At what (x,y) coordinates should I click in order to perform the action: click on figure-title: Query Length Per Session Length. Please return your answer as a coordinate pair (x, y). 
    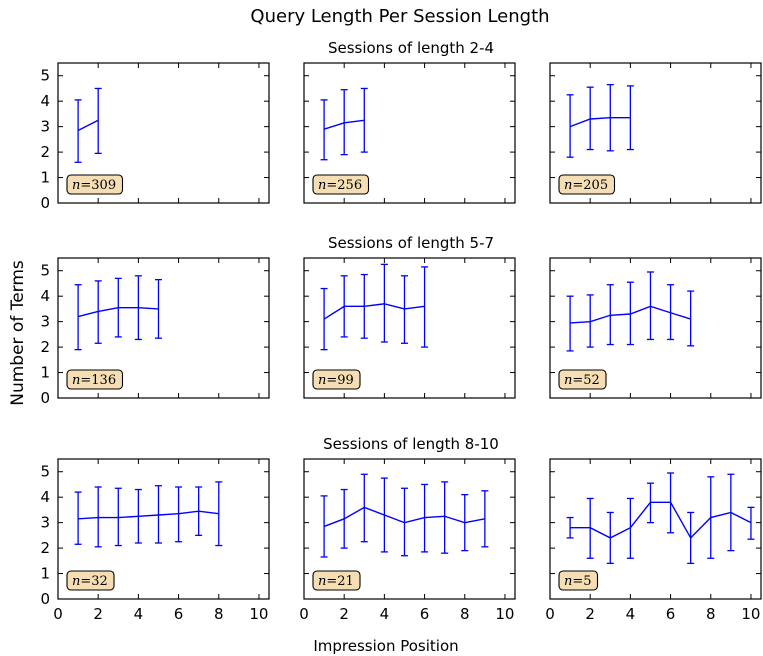
    Looking at the image, I should click on (399, 16).